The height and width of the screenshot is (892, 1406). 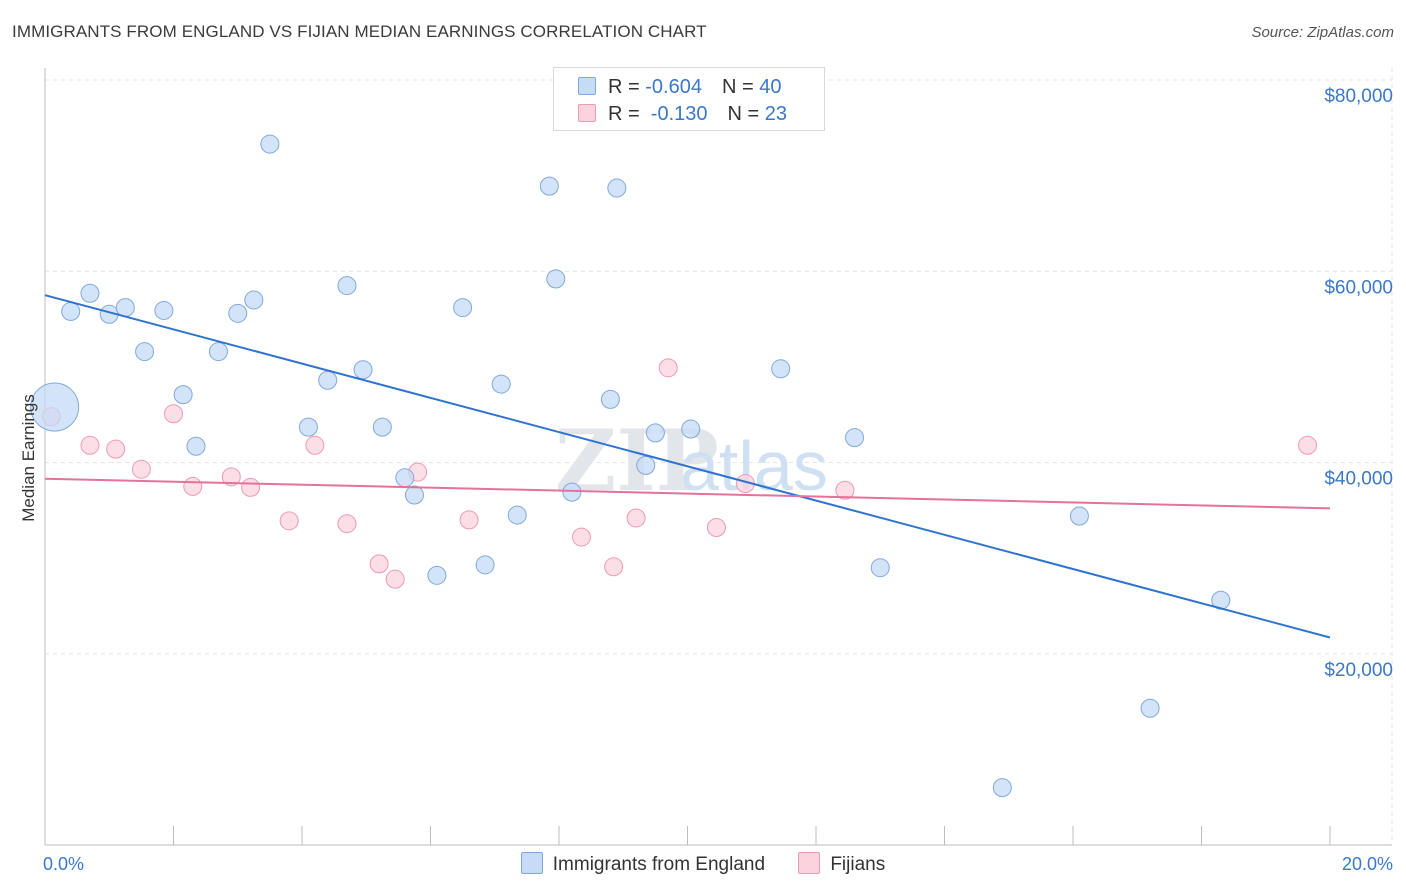 I want to click on watermark: ZIP atlas, so click(x=691, y=460).